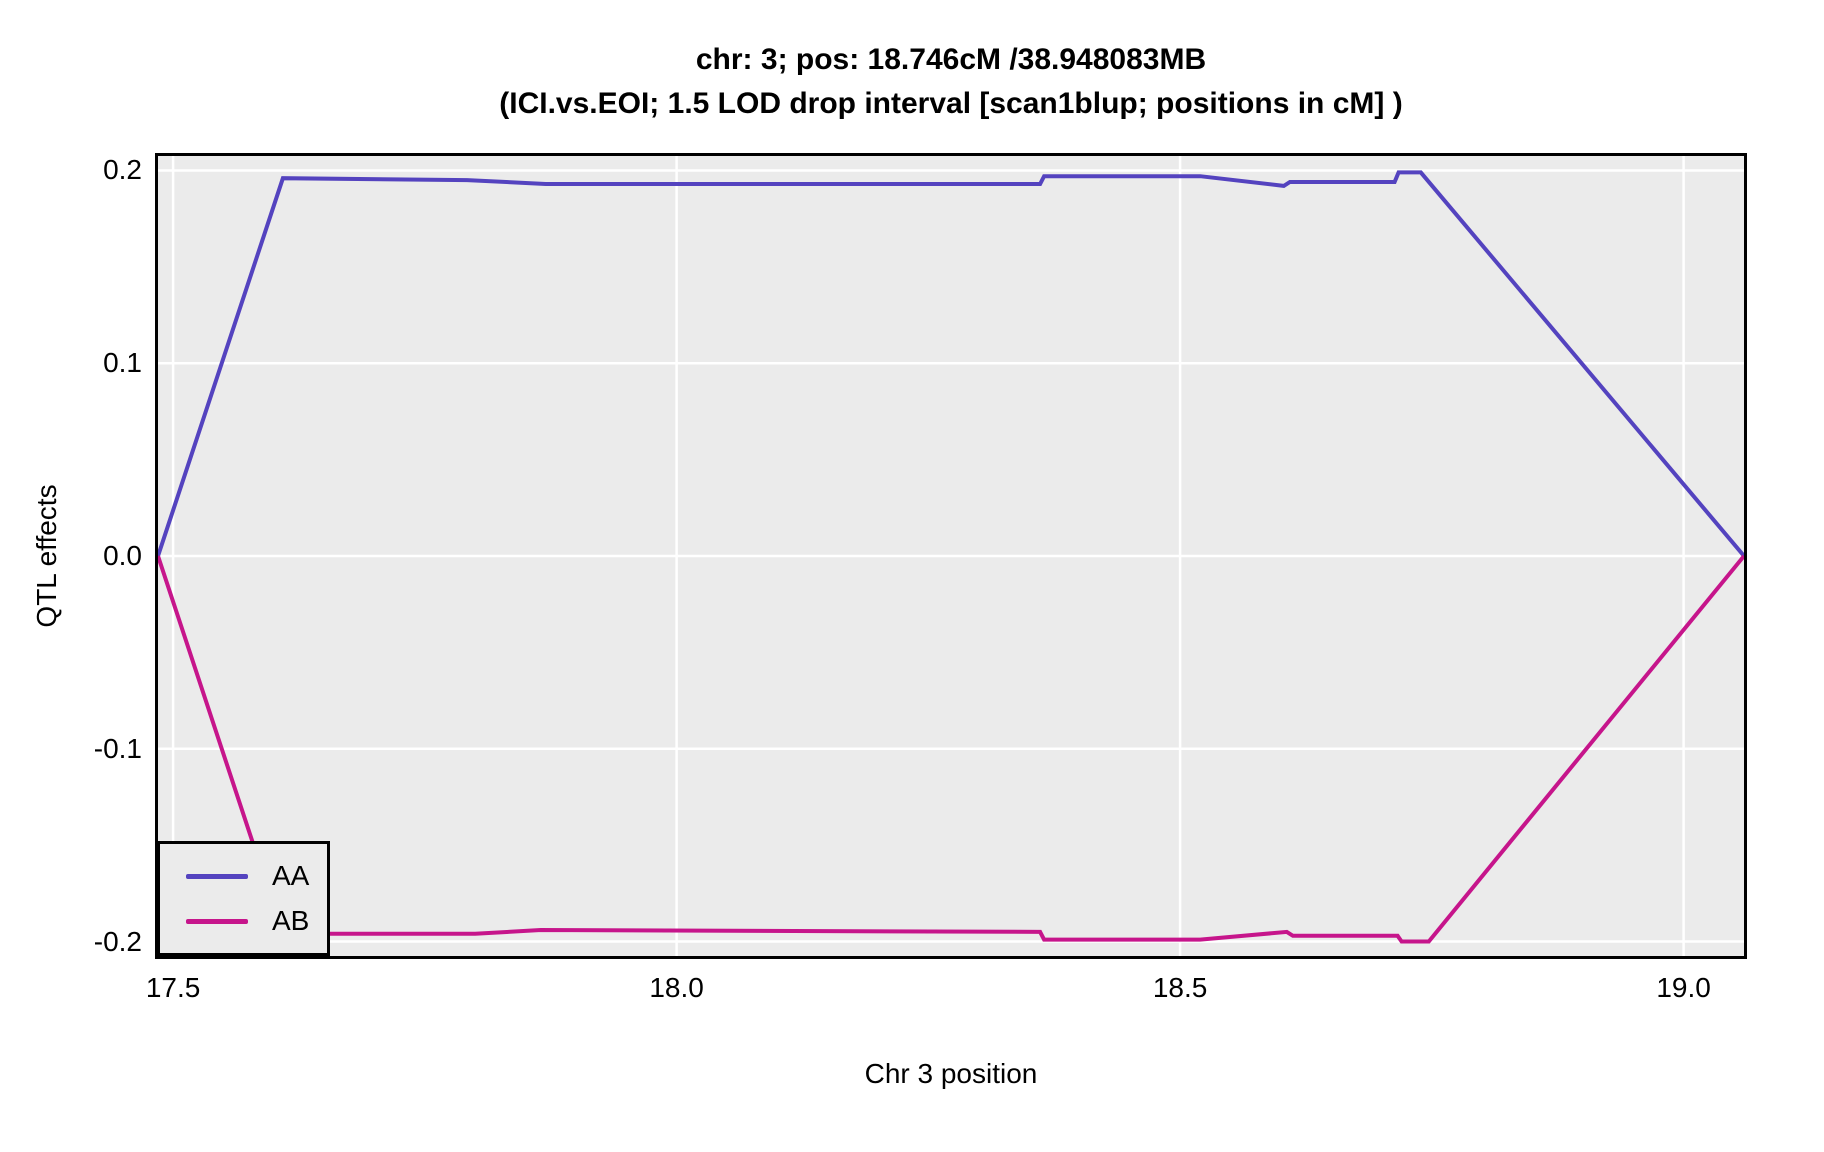 The image size is (1824, 1152). I want to click on y-tick-label: -0.2, so click(117, 941).